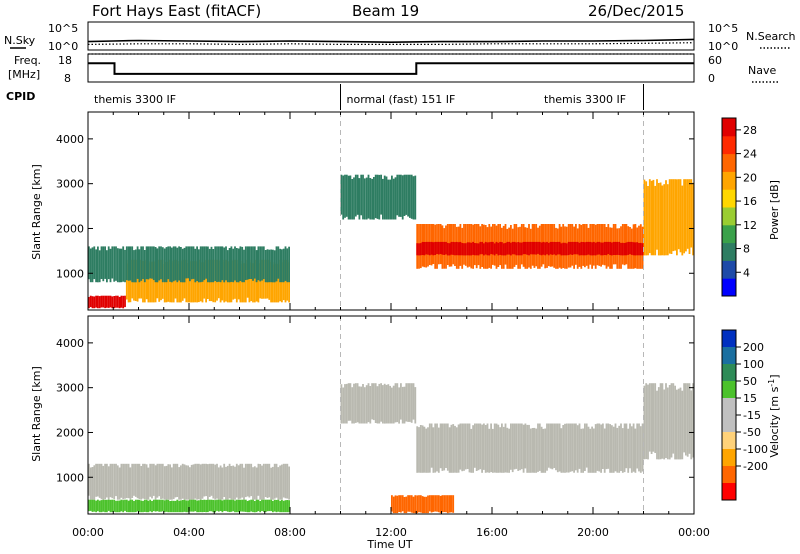 Image resolution: width=800 pixels, height=554 pixels. What do you see at coordinates (70, 343) in the screenshot?
I see `y-tick-label: 4000` at bounding box center [70, 343].